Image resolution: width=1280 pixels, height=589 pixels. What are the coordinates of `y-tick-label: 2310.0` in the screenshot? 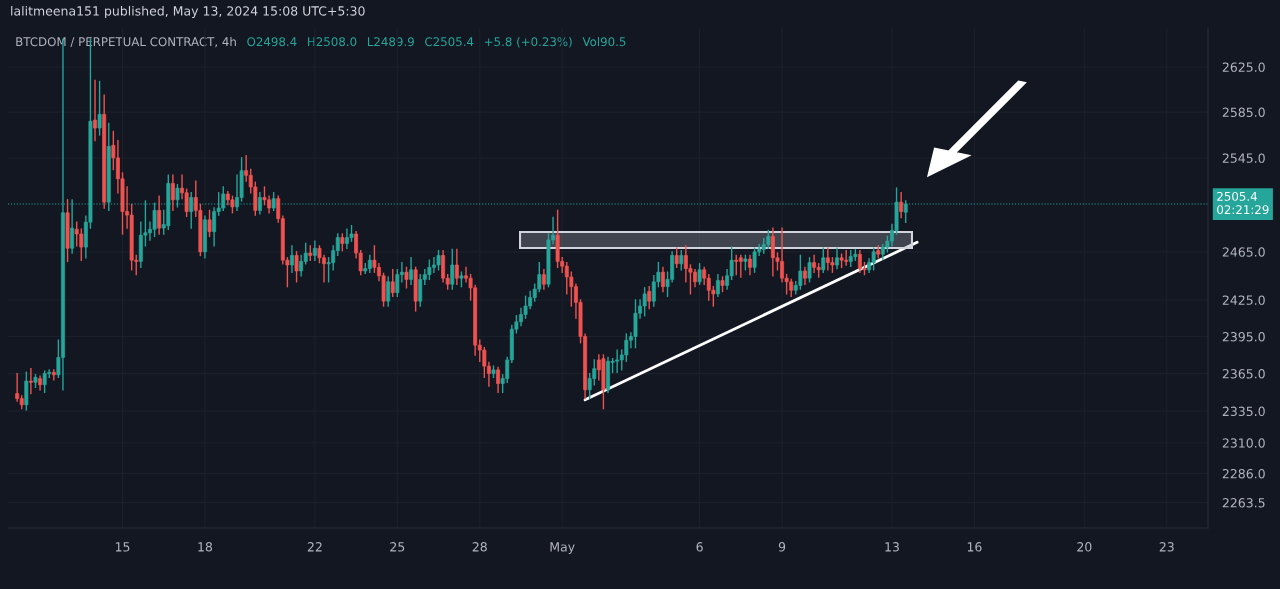 It's located at (1243, 443).